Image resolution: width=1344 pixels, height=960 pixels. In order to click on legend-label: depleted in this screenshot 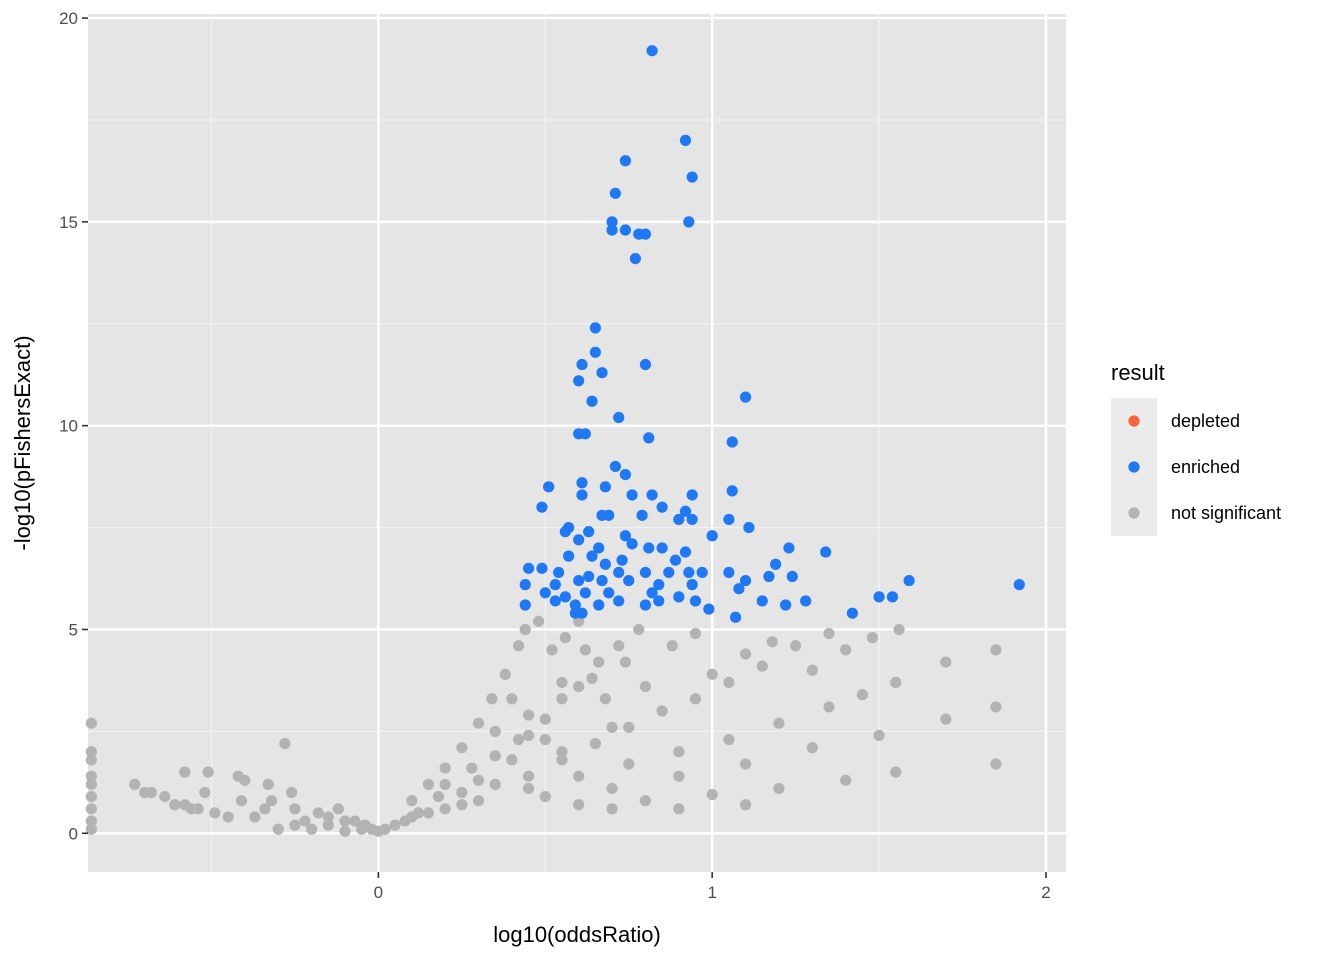, I will do `click(1205, 421)`.